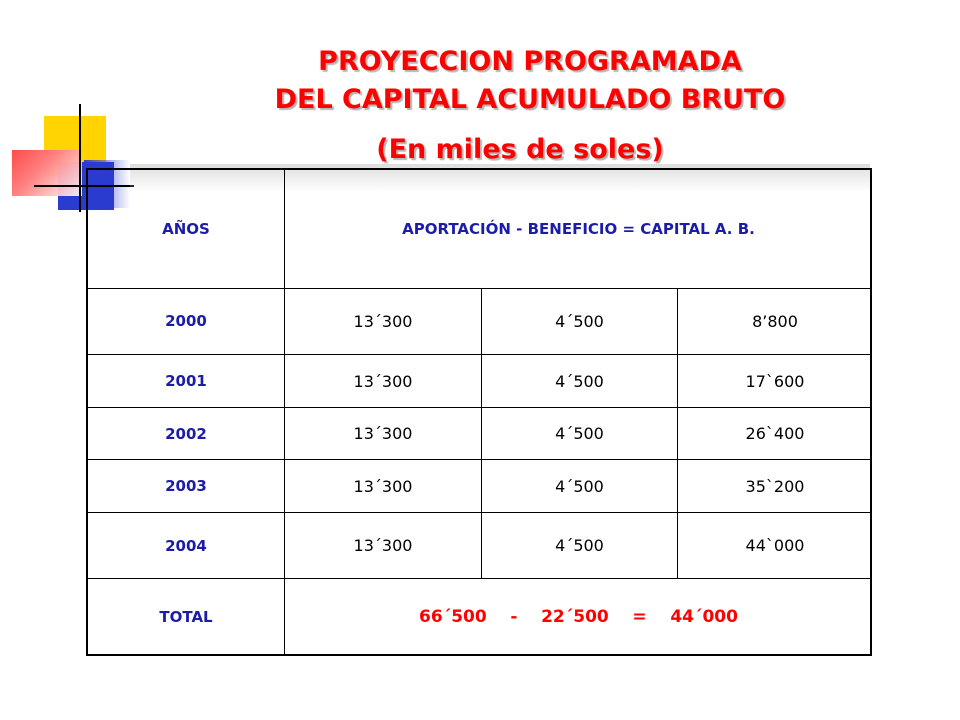 The height and width of the screenshot is (720, 960). Describe the element at coordinates (84, 186) in the screenshot. I see `decorative-horizontal-line` at that location.